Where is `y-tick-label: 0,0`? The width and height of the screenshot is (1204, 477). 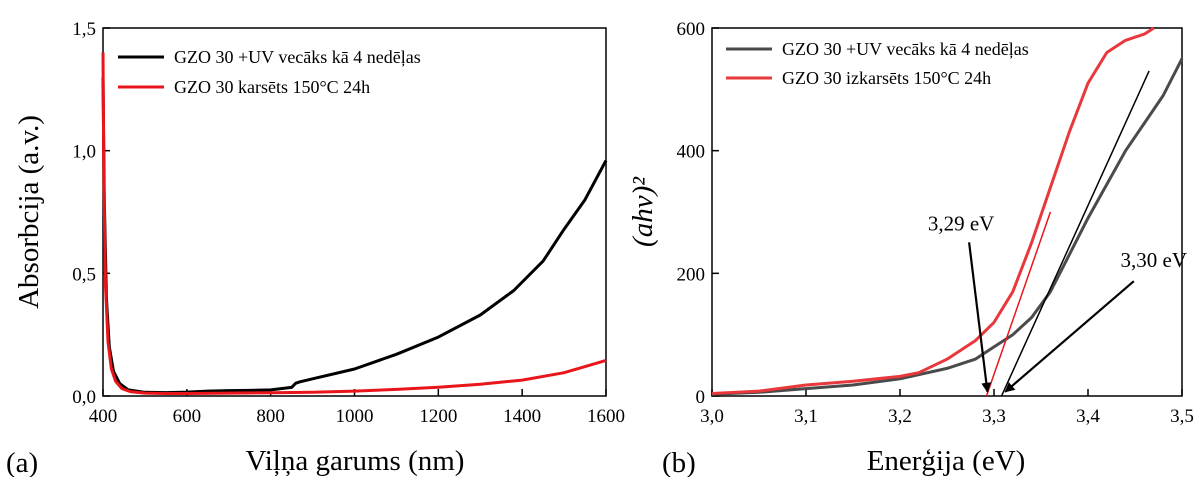
y-tick-label: 0,0 is located at coordinates (84, 397).